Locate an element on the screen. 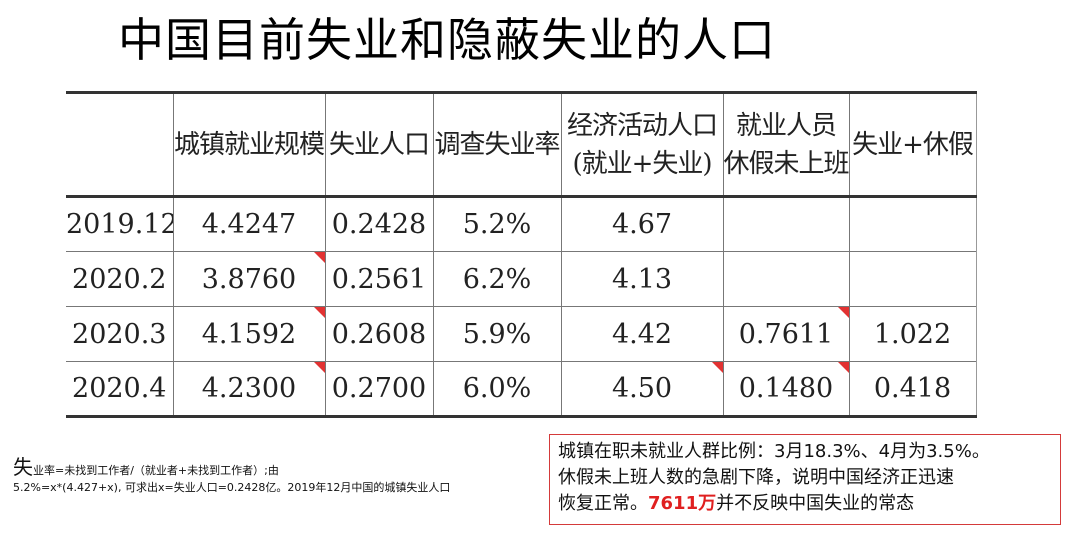 The height and width of the screenshot is (535, 1080). note-lead-char: 失 is located at coordinates (23, 467).